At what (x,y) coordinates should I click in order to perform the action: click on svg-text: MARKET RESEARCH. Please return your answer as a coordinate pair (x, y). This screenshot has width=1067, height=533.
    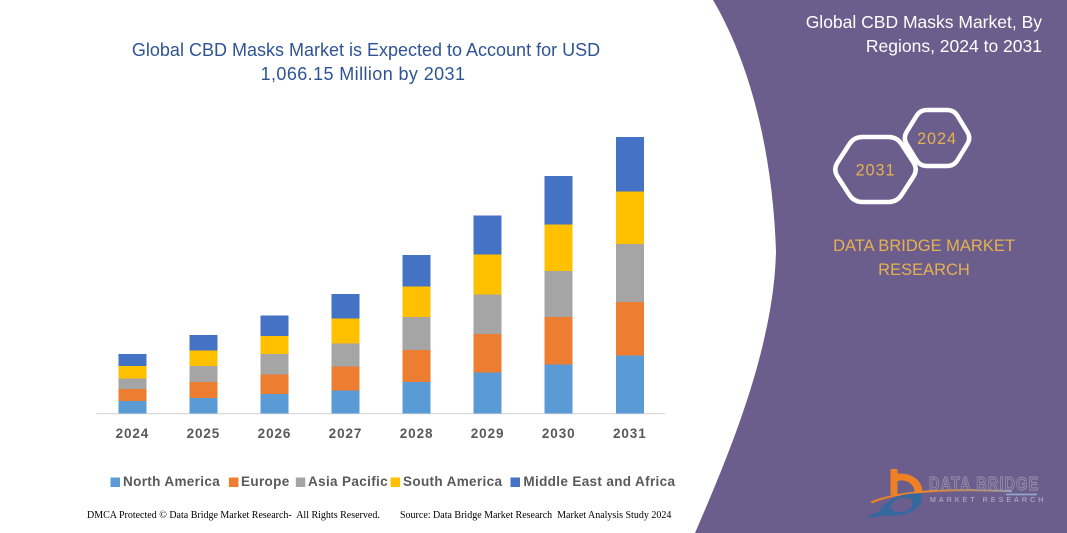
    Looking at the image, I should click on (988, 500).